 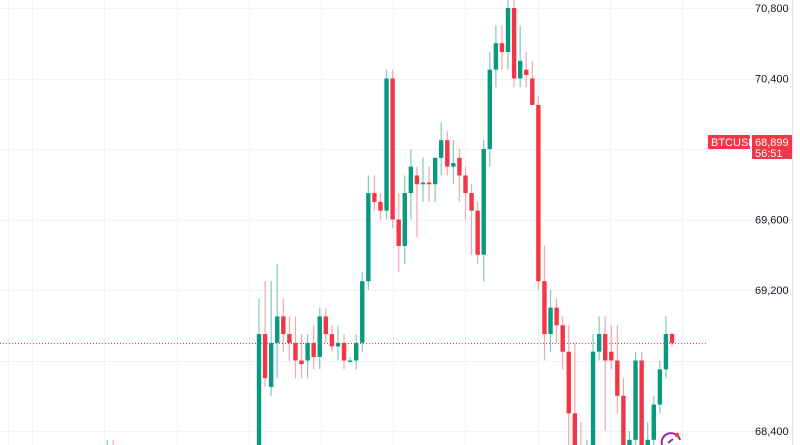 I want to click on price-tick-label: 70,400, so click(x=772, y=80).